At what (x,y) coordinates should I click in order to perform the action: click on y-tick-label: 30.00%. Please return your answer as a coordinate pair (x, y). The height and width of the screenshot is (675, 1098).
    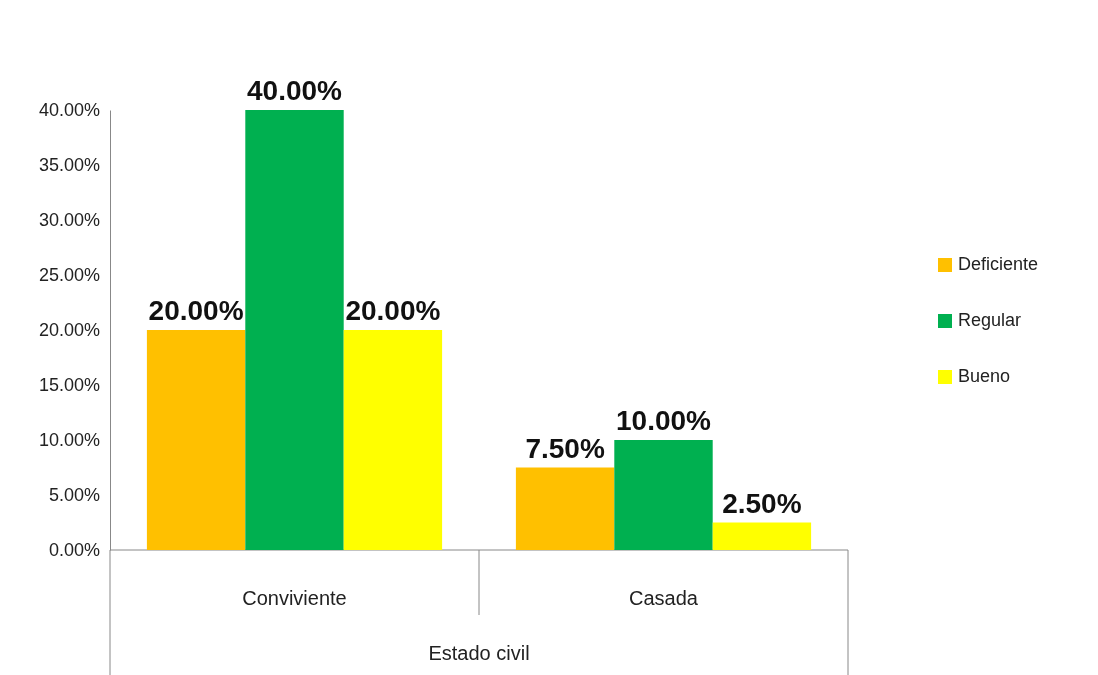
    Looking at the image, I should click on (69, 220).